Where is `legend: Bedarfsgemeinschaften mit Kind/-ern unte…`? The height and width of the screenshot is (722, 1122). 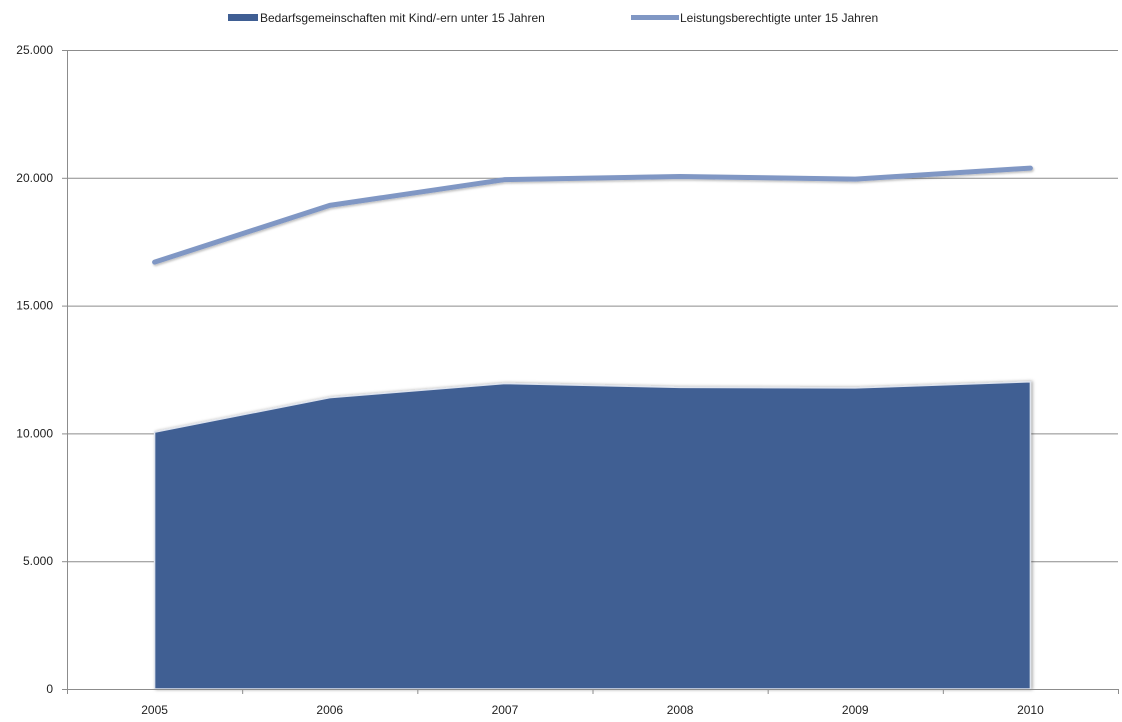
legend: Bedarfsgemeinschaften mit Kind/-ern unte… is located at coordinates (553, 18).